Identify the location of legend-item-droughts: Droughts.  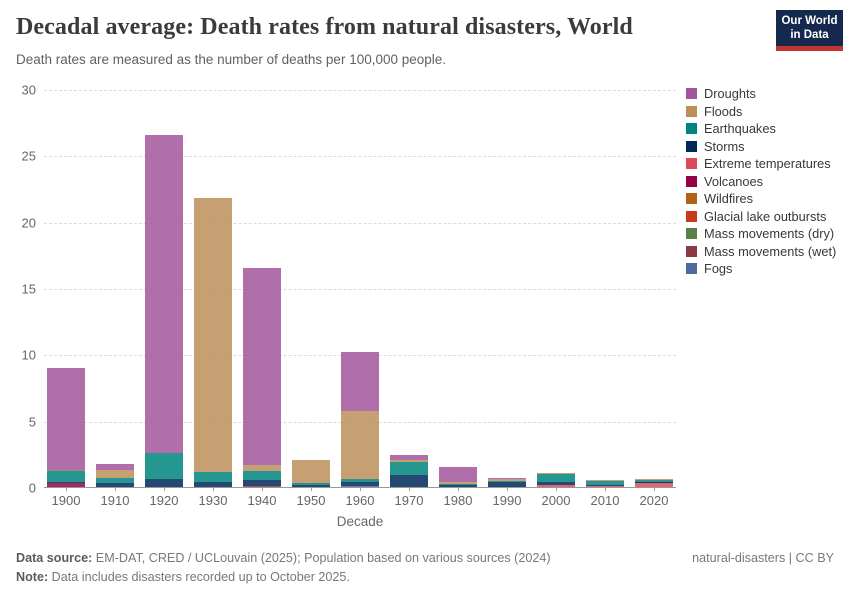
(761, 94).